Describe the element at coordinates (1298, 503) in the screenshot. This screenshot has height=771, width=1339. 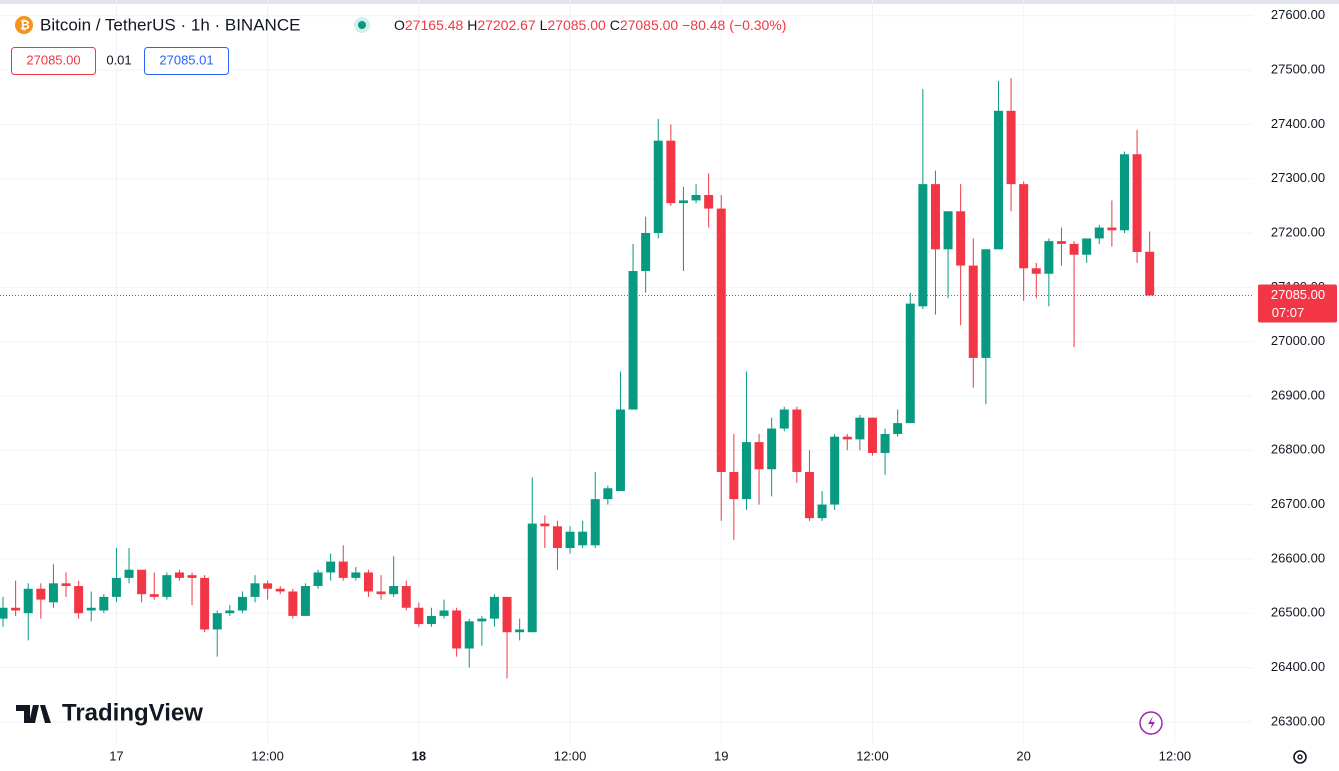
I see `y-tick-label: 26700.00` at that location.